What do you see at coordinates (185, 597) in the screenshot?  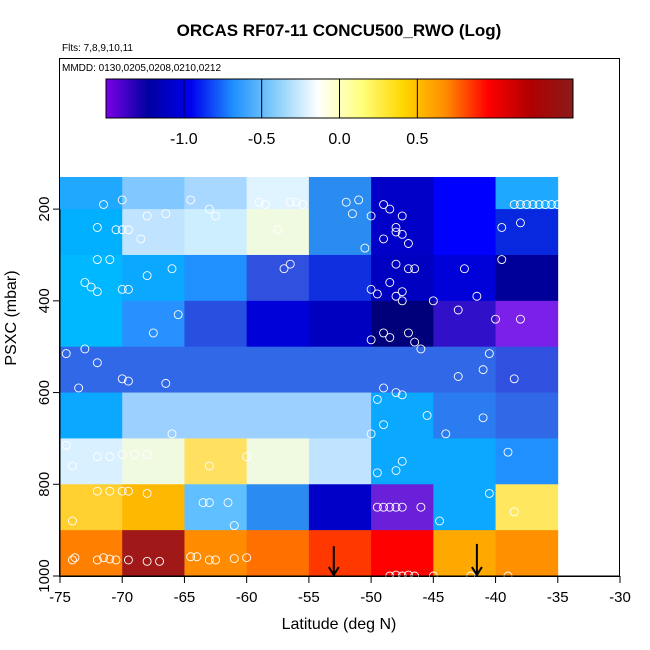 I see `x-tick-label: -65` at bounding box center [185, 597].